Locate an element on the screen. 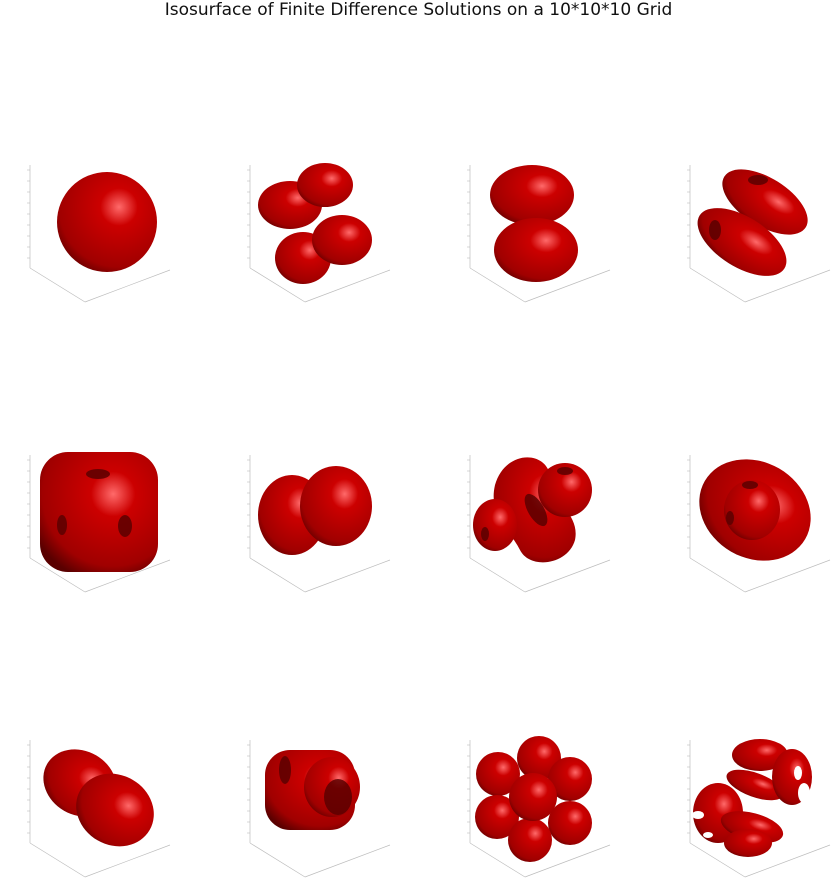 This screenshot has width=837, height=894. panel-10-isosurface is located at coordinates (319, 809).